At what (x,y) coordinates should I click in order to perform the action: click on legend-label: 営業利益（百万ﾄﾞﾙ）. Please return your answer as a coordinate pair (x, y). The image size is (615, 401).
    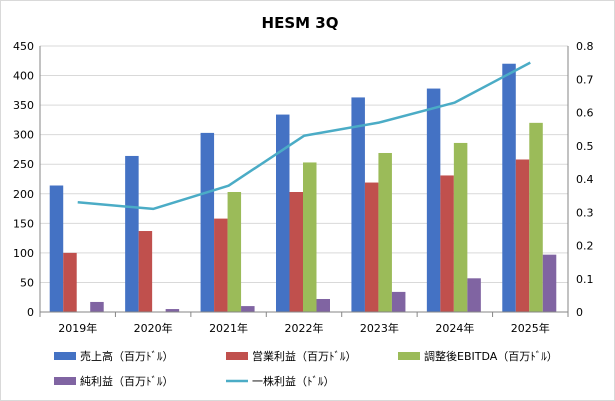
    Looking at the image, I should click on (304, 356).